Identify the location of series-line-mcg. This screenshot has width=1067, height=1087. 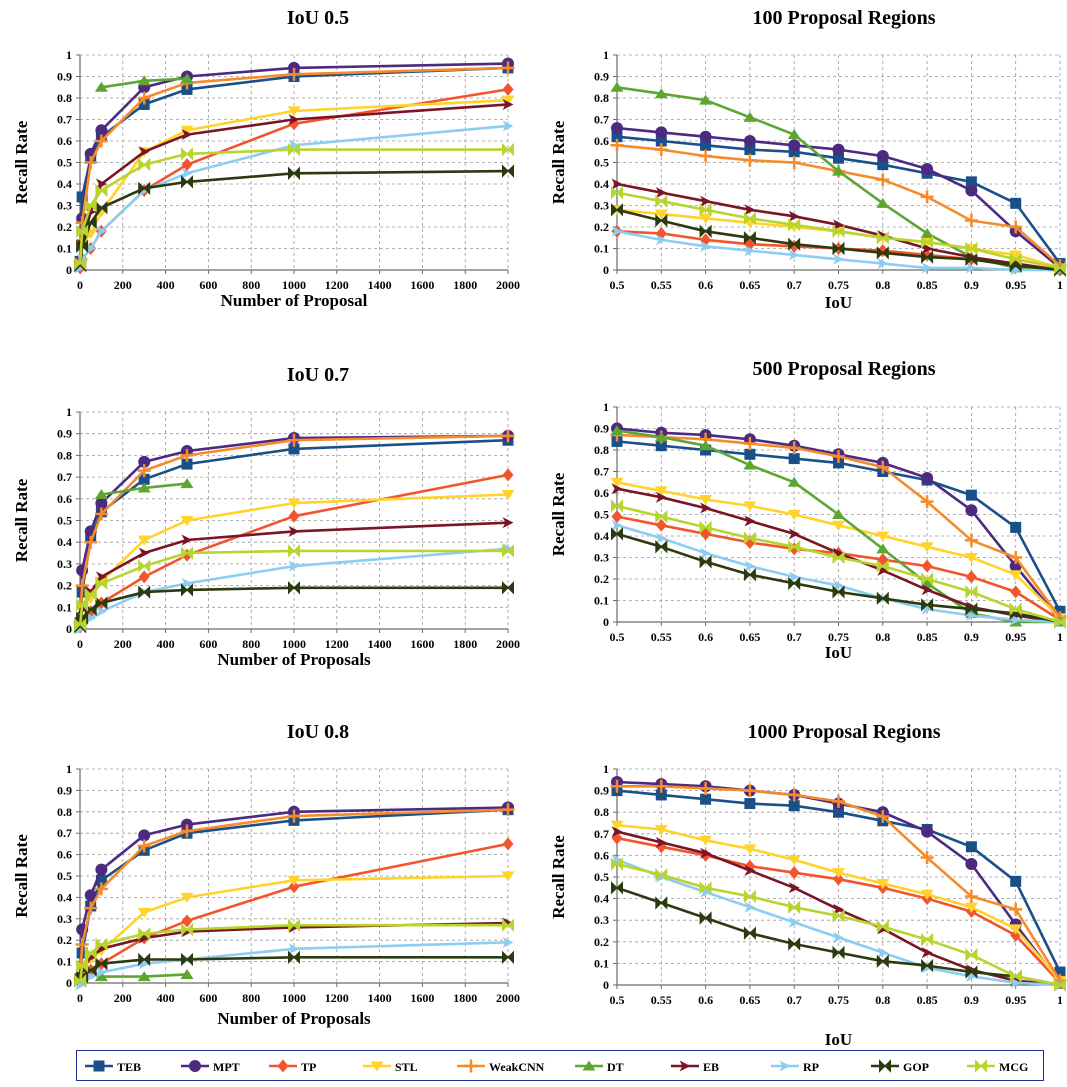
(293, 206).